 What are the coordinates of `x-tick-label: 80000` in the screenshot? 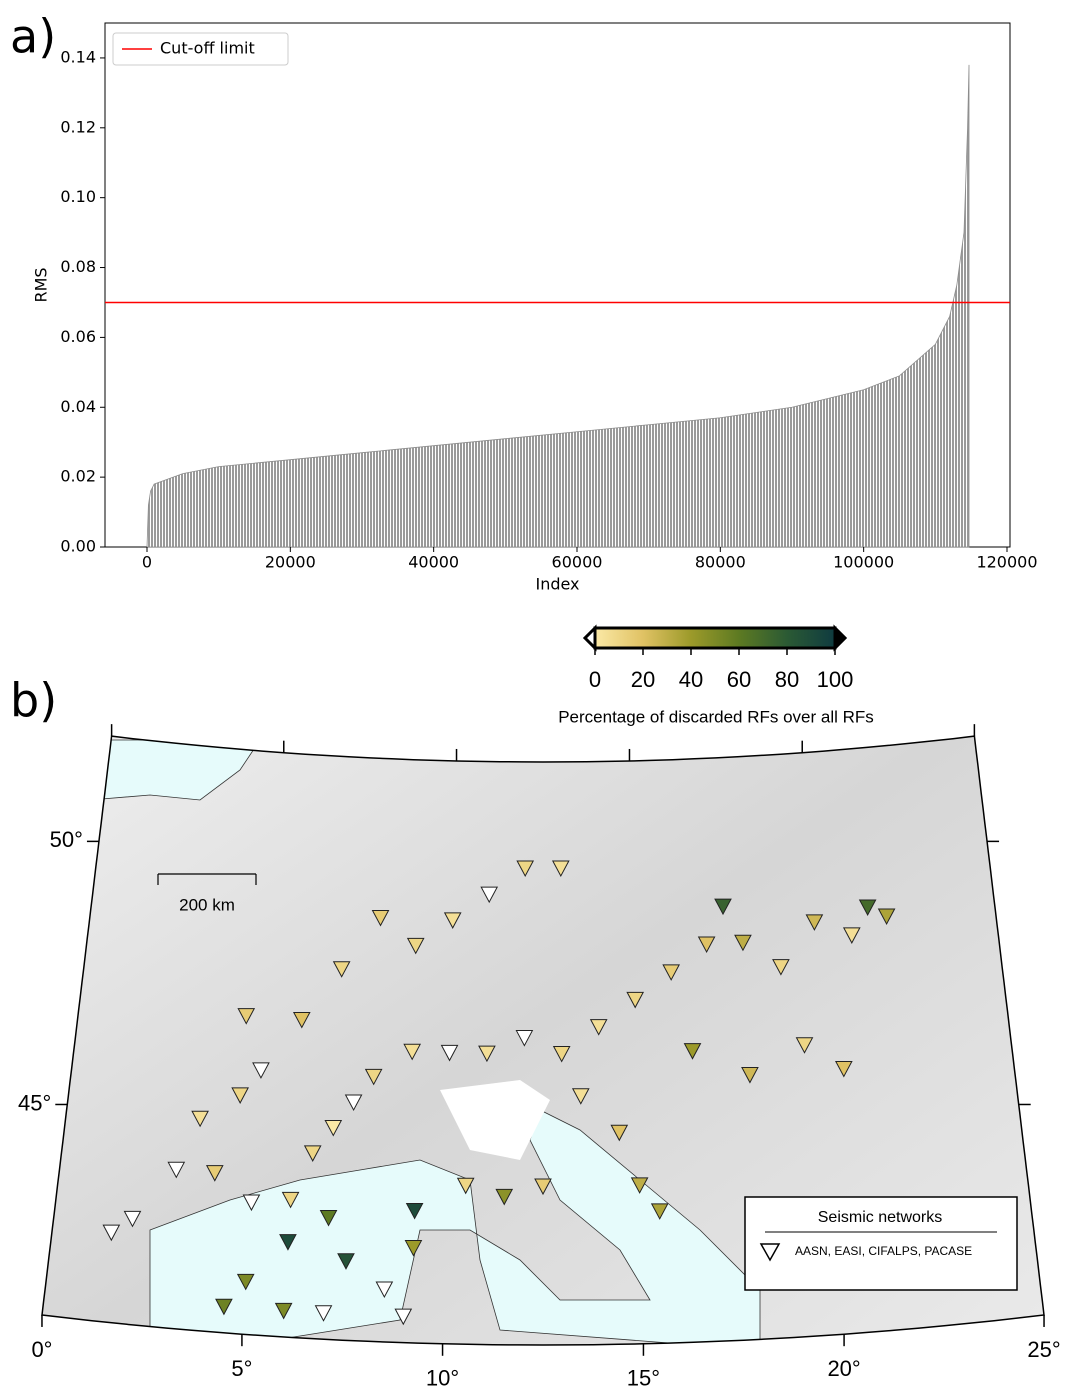 It's located at (720, 562).